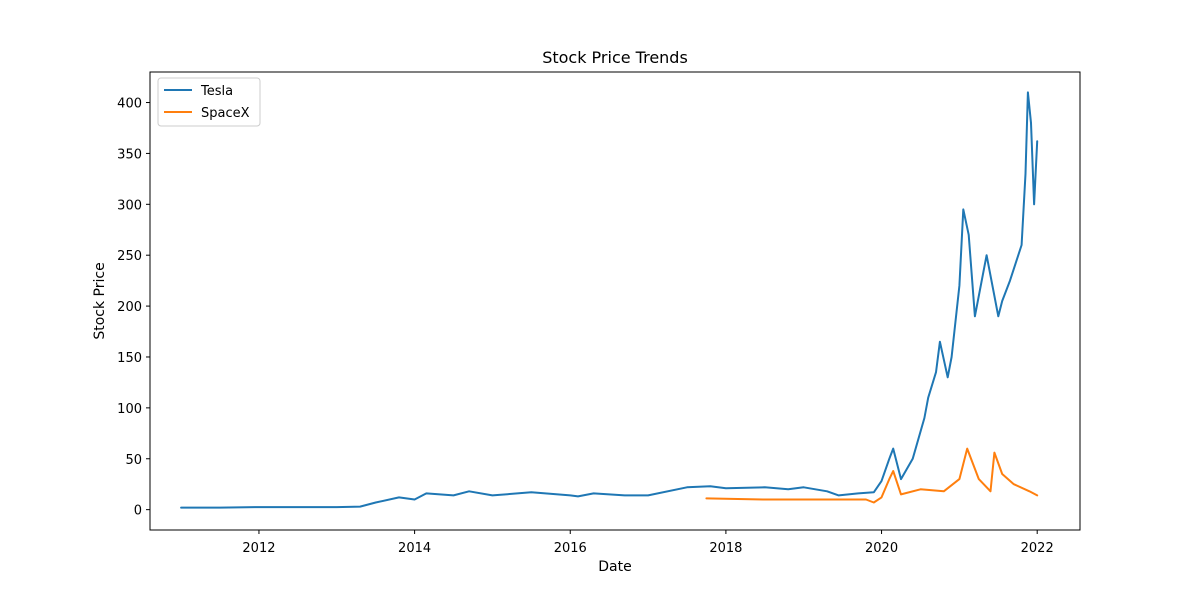 Image resolution: width=1200 pixels, height=596 pixels. I want to click on chart-title: Stock Price Trends, so click(615, 57).